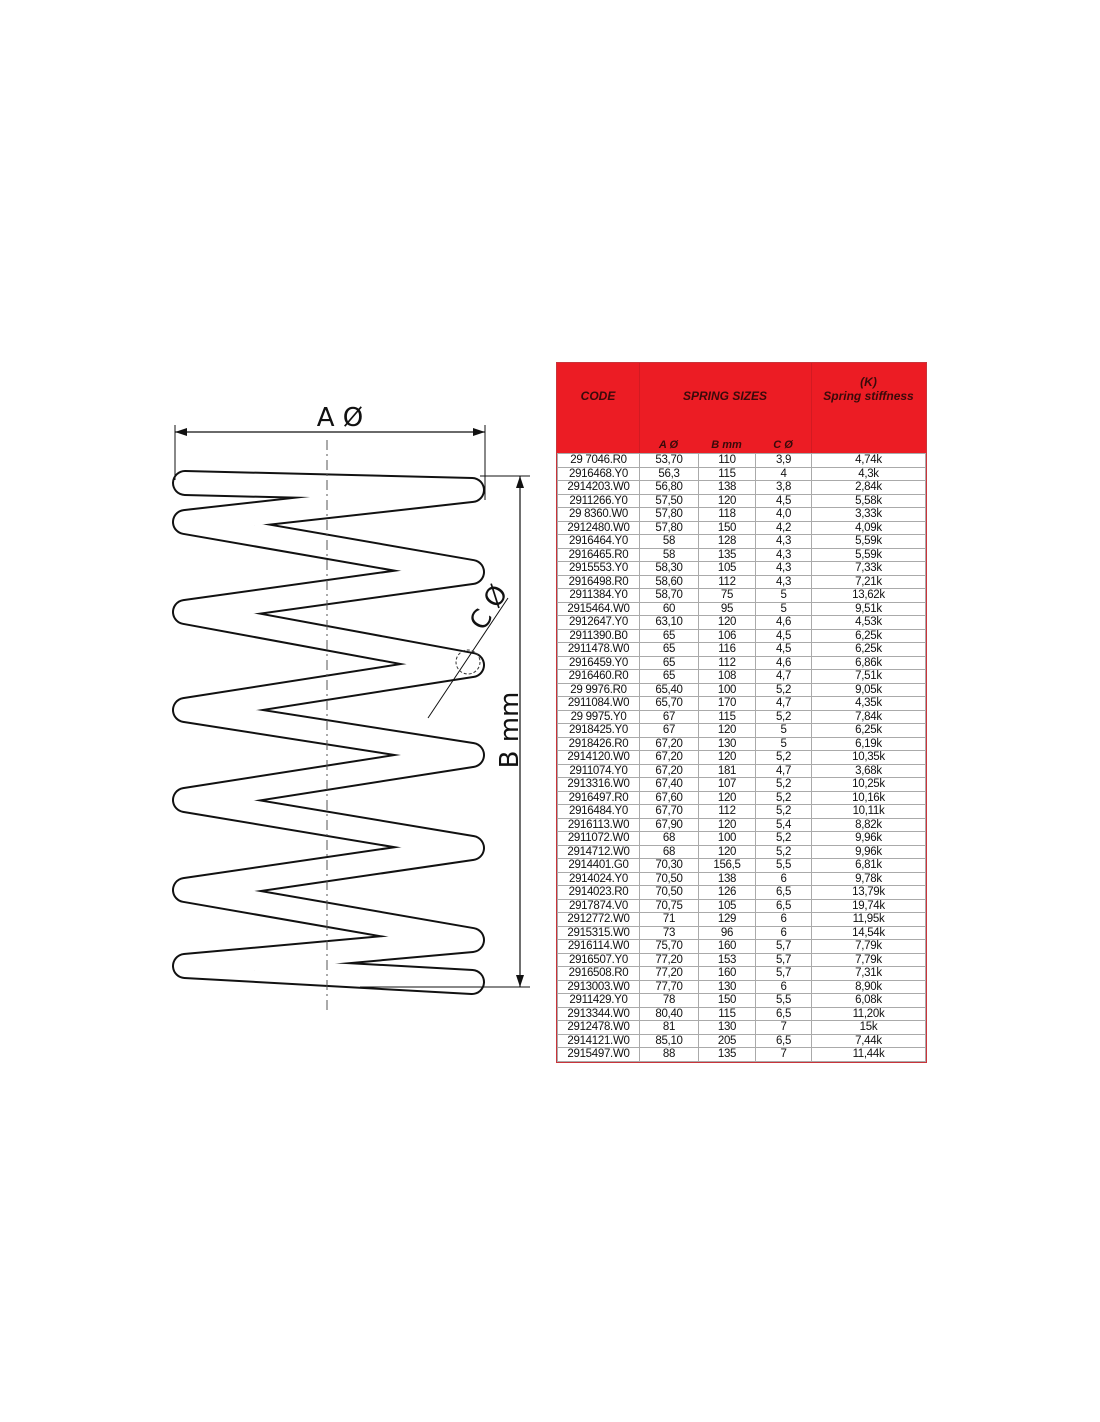 The width and height of the screenshot is (1100, 1422). I want to click on table-row: 2916484.Y0 67,70 112 5,2 10,11k, so click(741, 811).